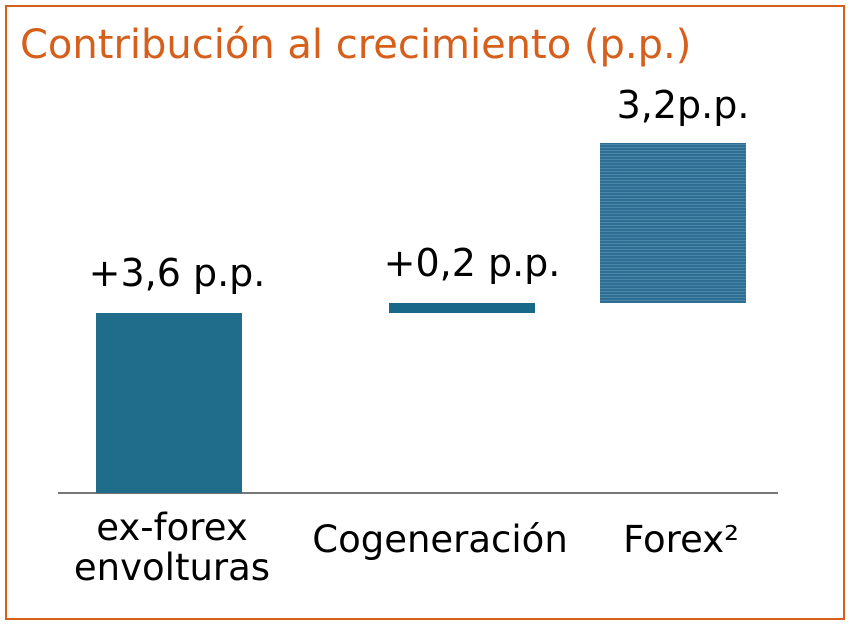 This screenshot has height=625, width=852. Describe the element at coordinates (683, 105) in the screenshot. I see `value-label: 3,2p.p.` at that location.